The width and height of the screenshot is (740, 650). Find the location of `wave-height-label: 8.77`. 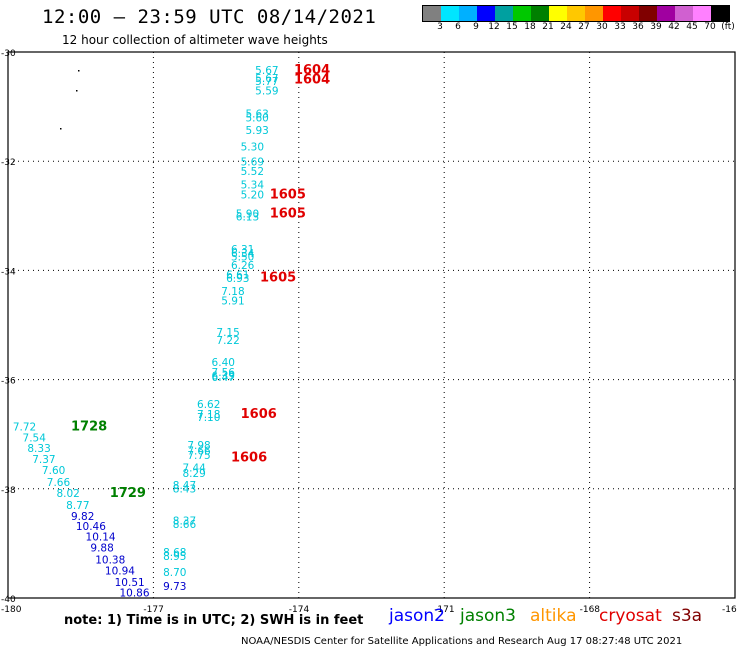

wave-height-label: 8.77 is located at coordinates (77, 506).